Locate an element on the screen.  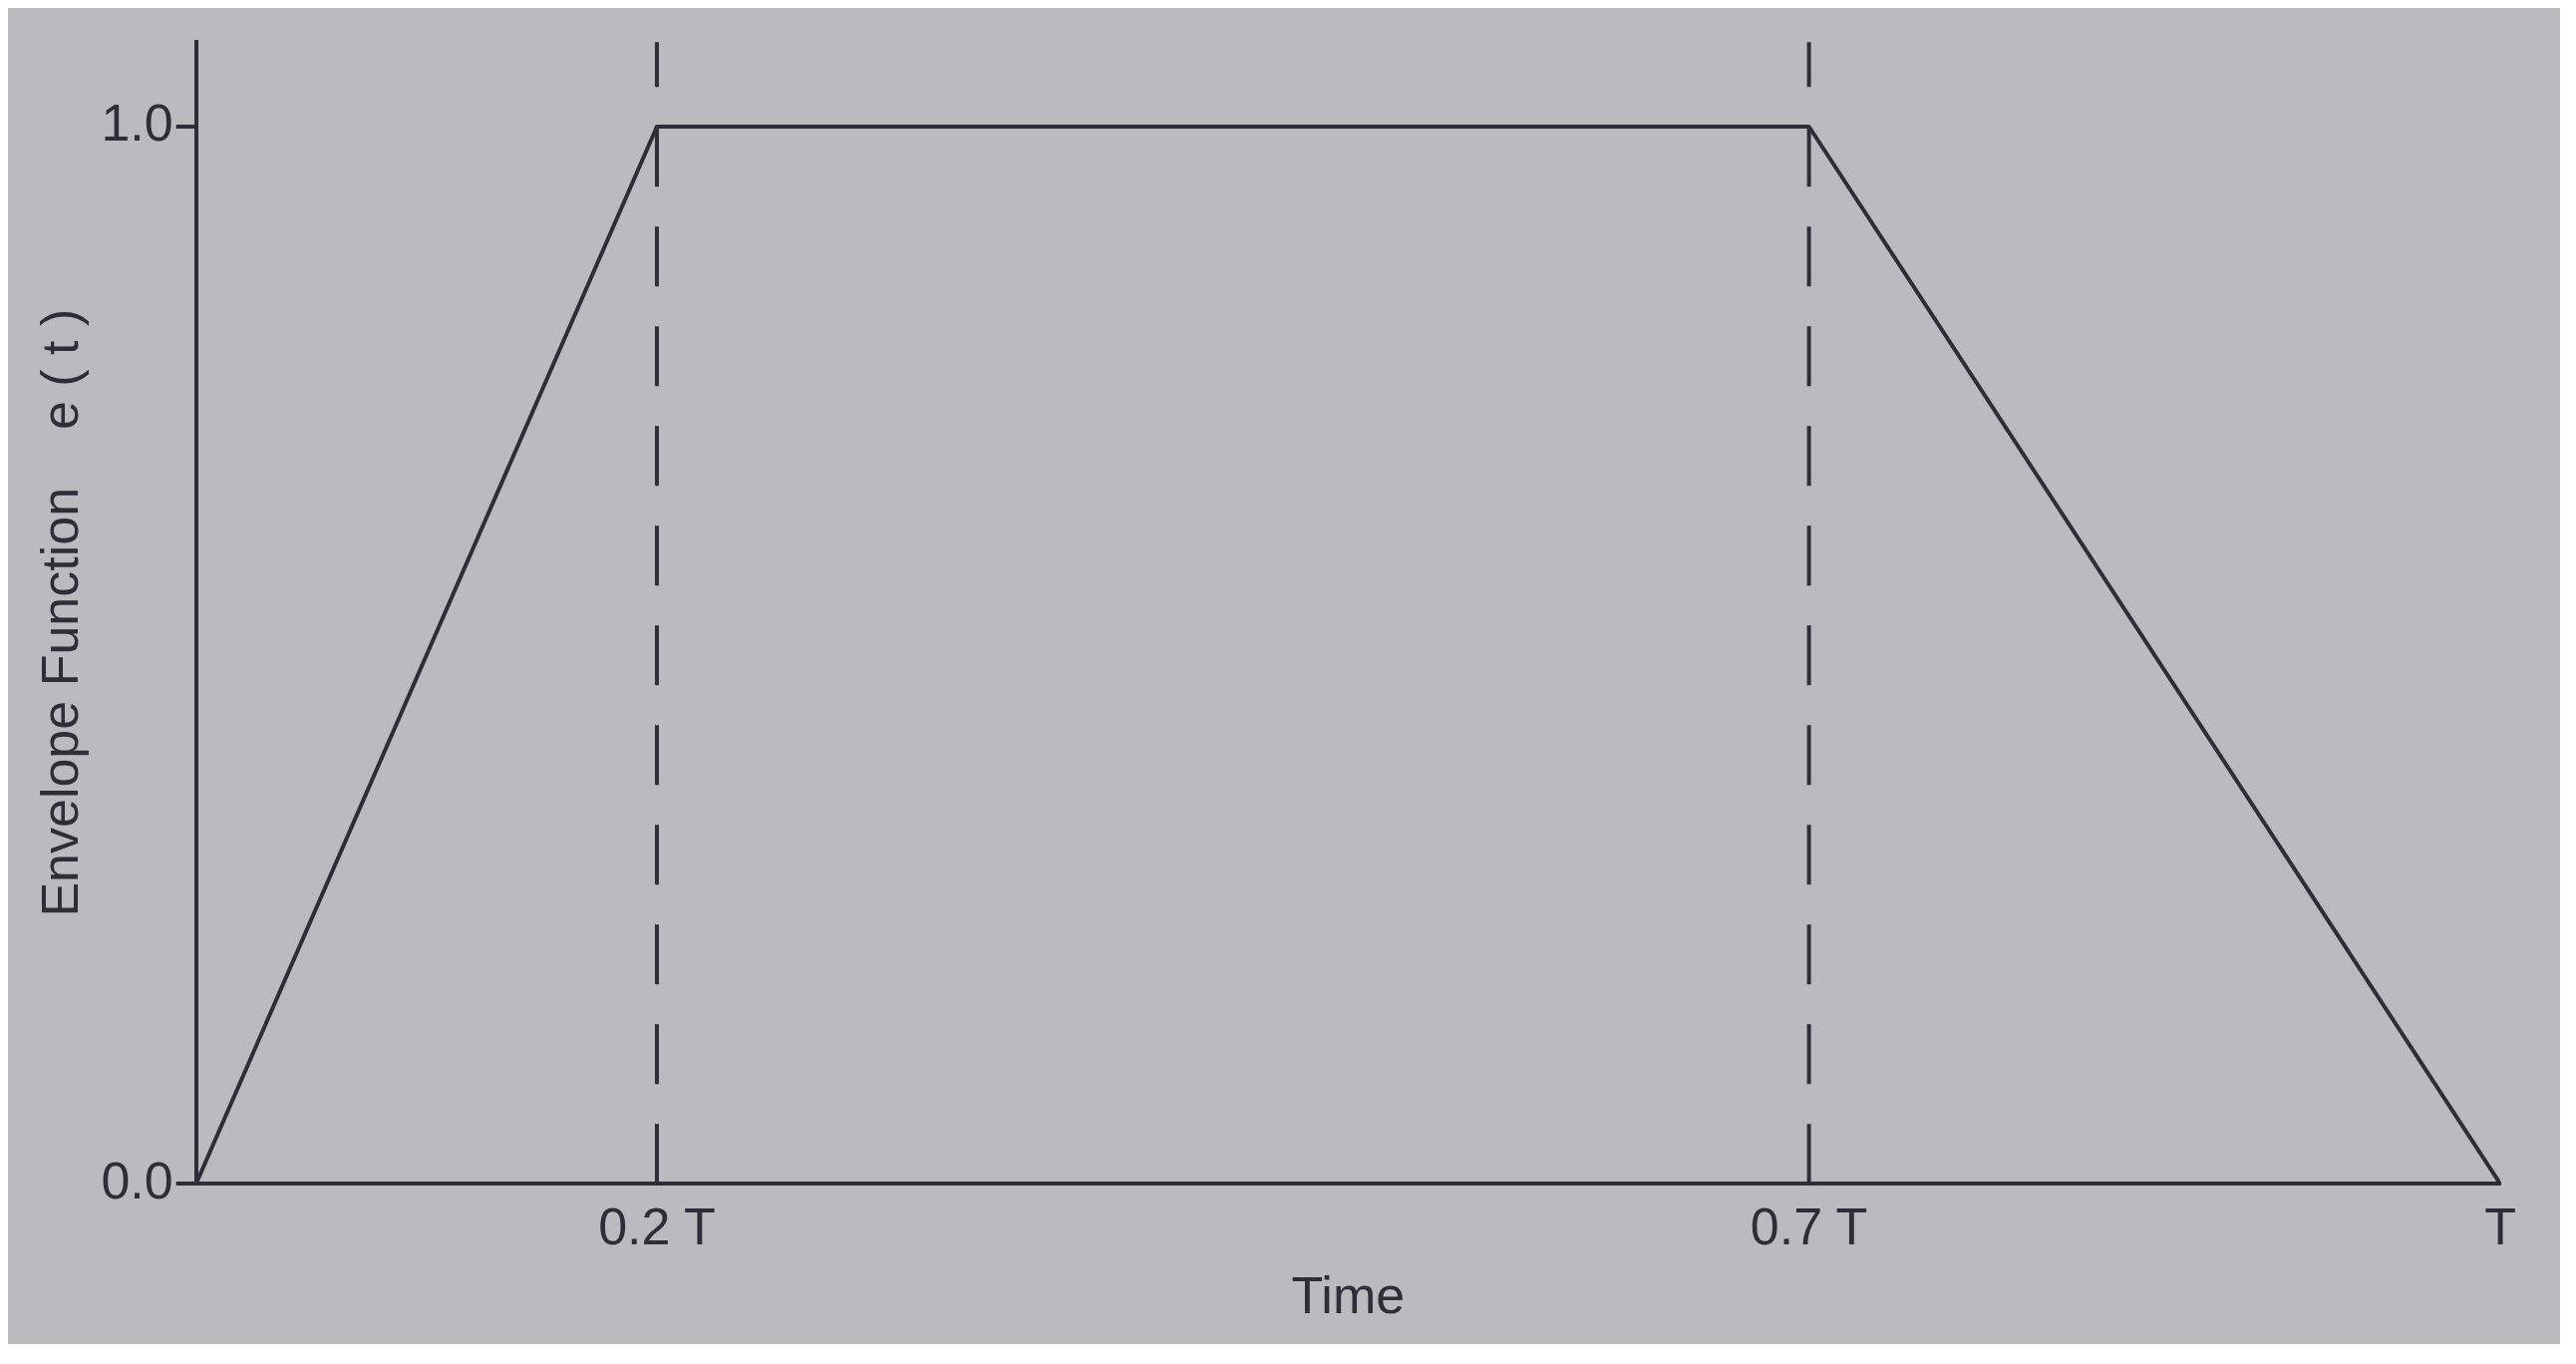
x-tick-label: T is located at coordinates (2500, 1225).